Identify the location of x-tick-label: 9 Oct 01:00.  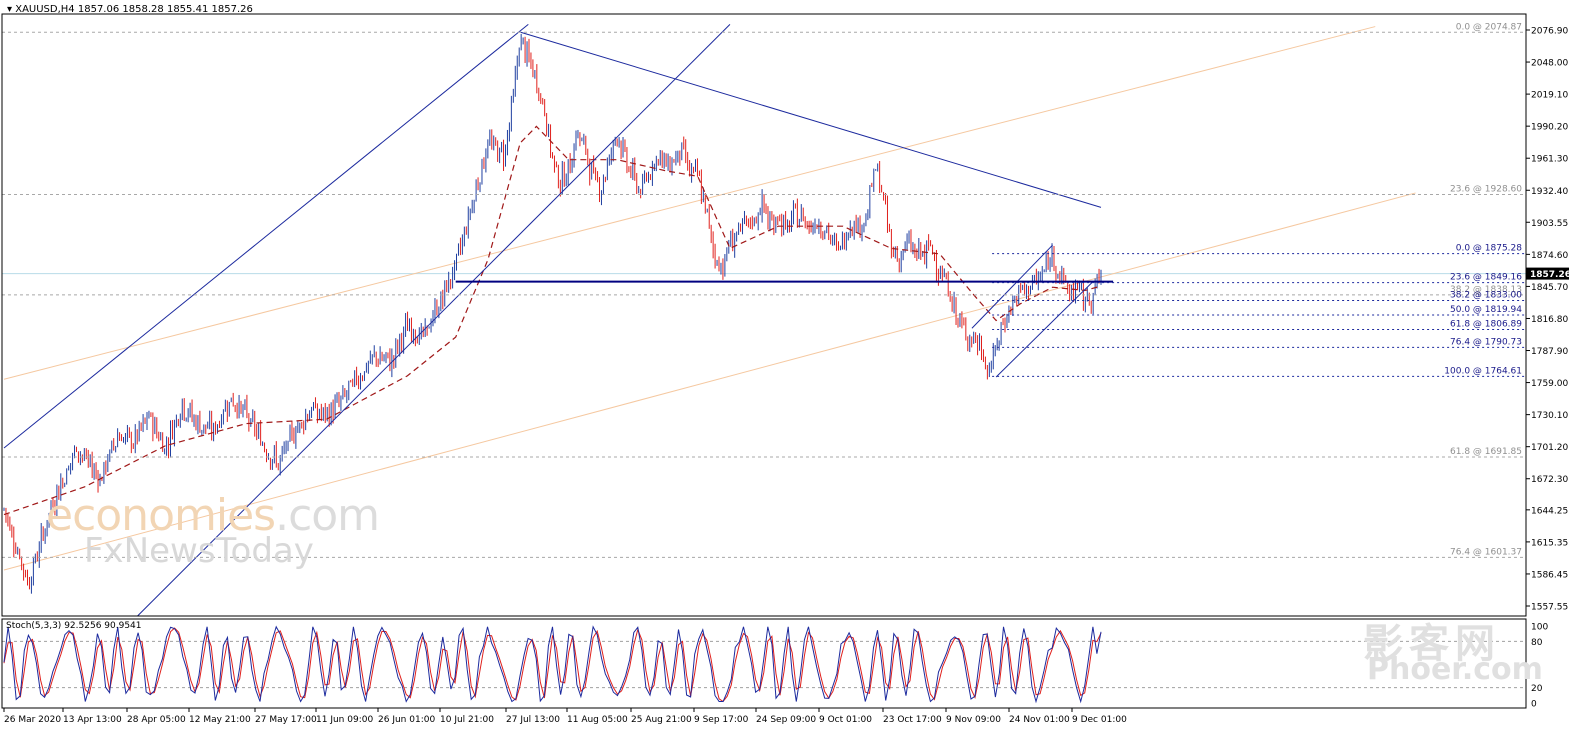
(845, 720).